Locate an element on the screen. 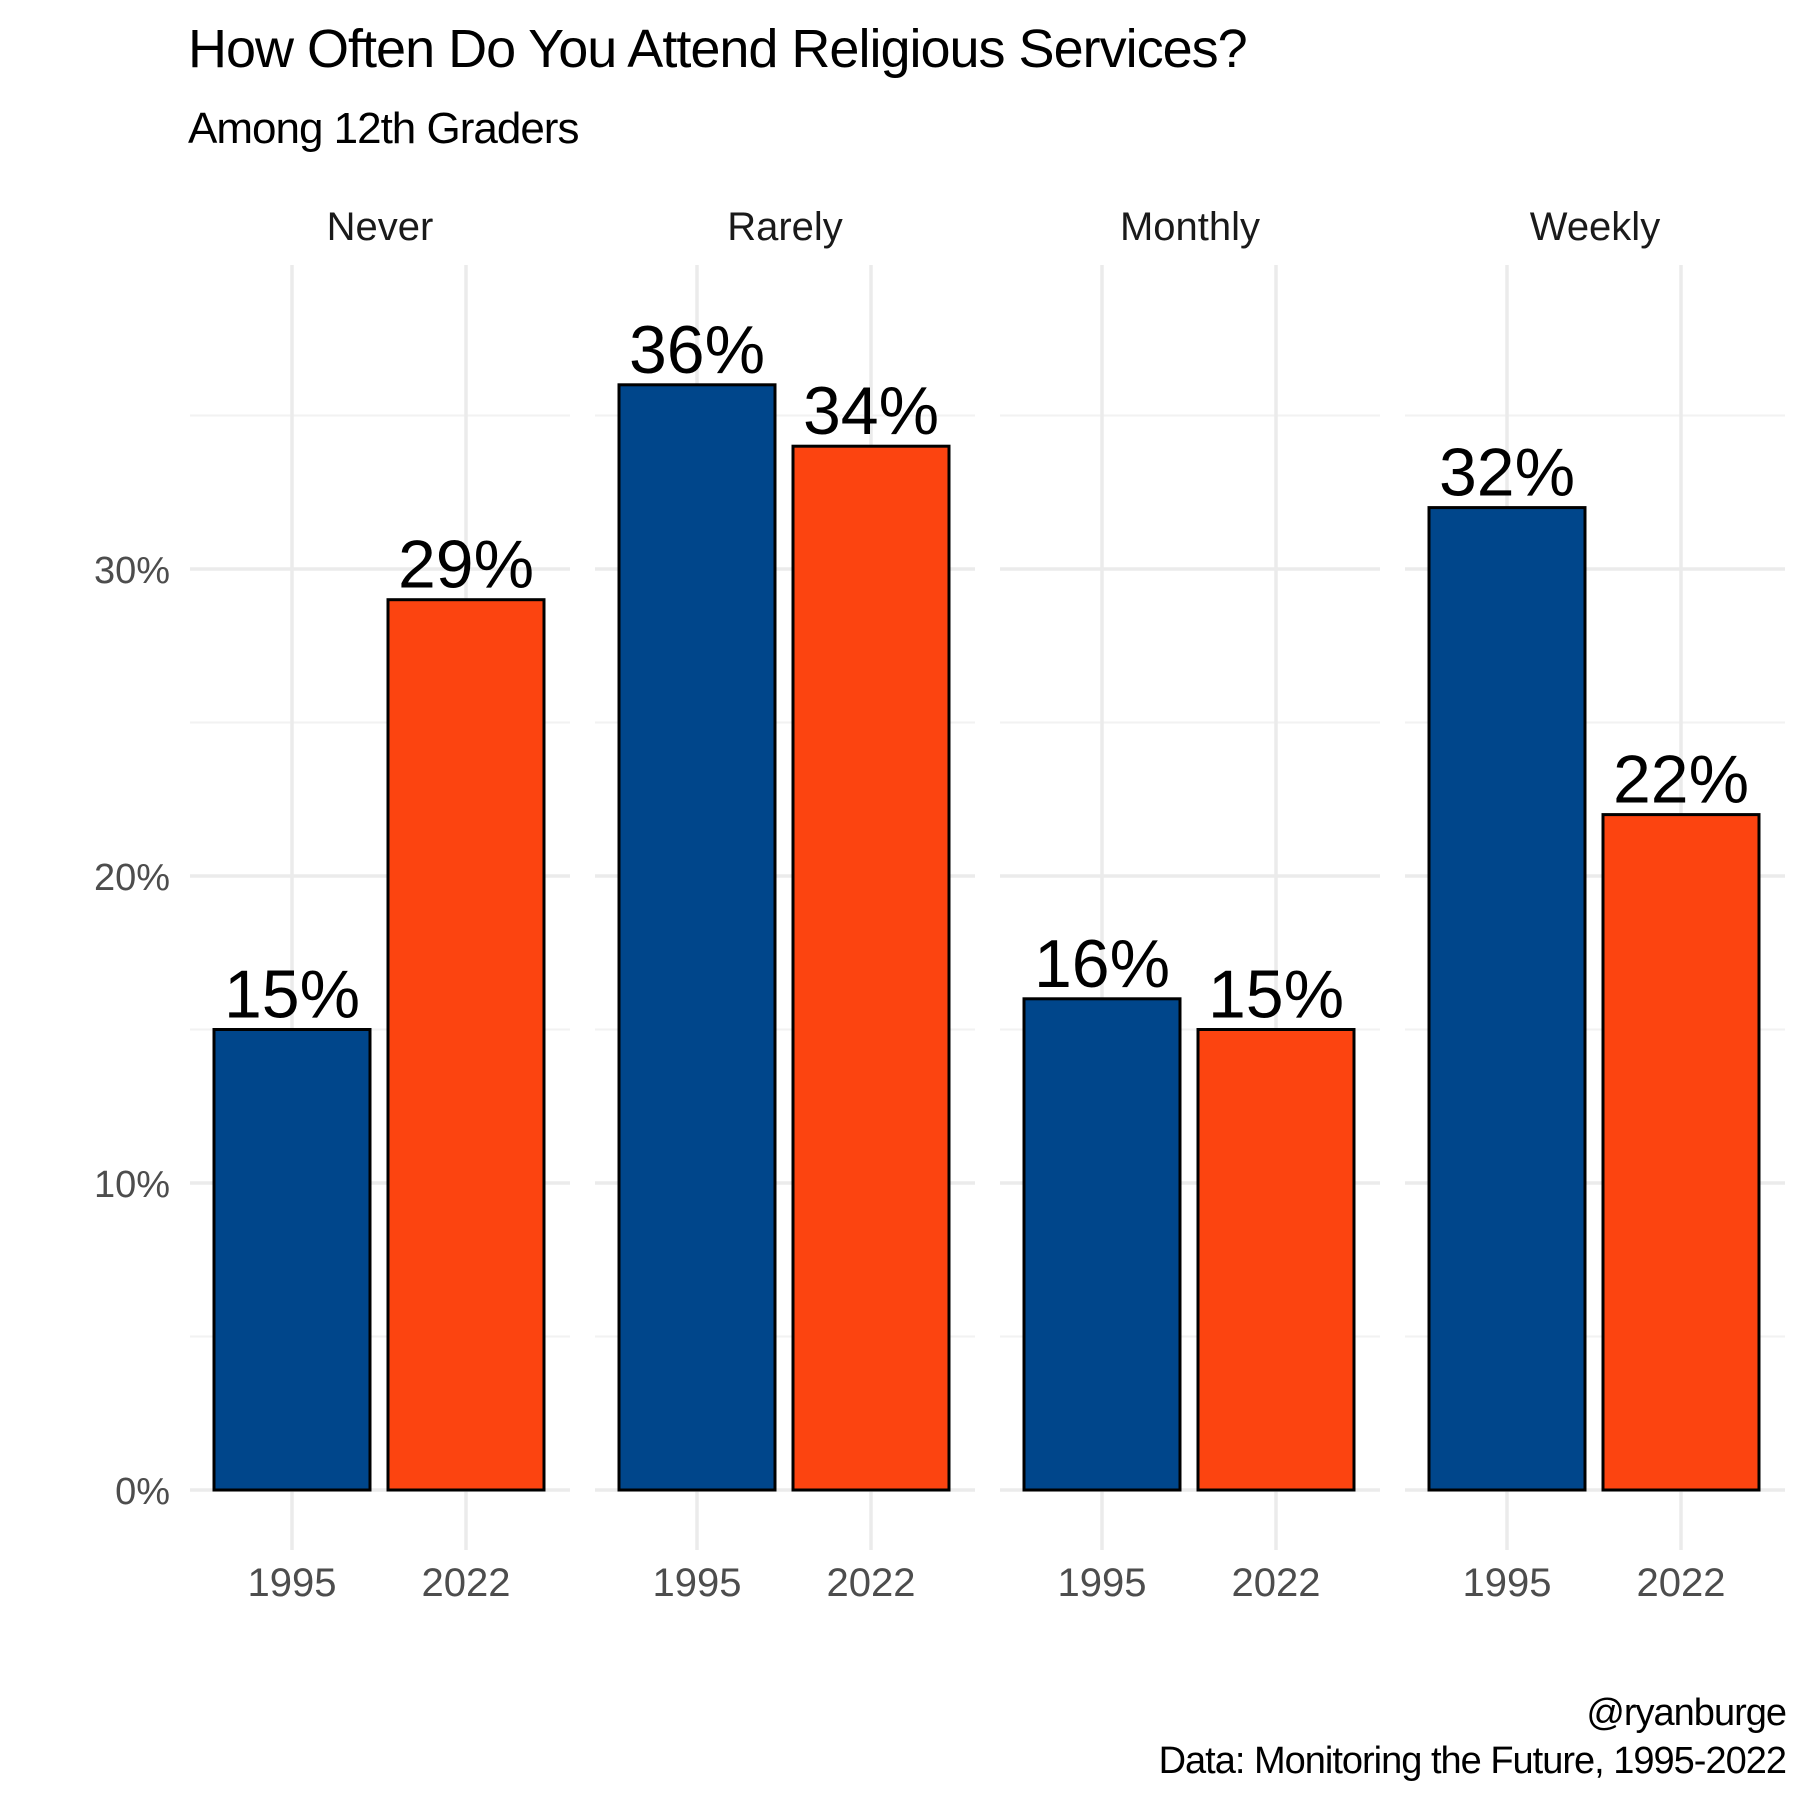 Image resolution: width=1800 pixels, height=1800 pixels. bar-value-label: 36% is located at coordinates (697, 350).